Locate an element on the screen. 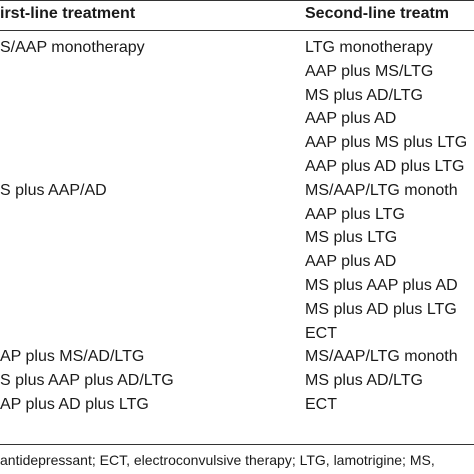 The height and width of the screenshot is (474, 474). column-header-first-line: irst-line treatment is located at coordinates (68, 13).